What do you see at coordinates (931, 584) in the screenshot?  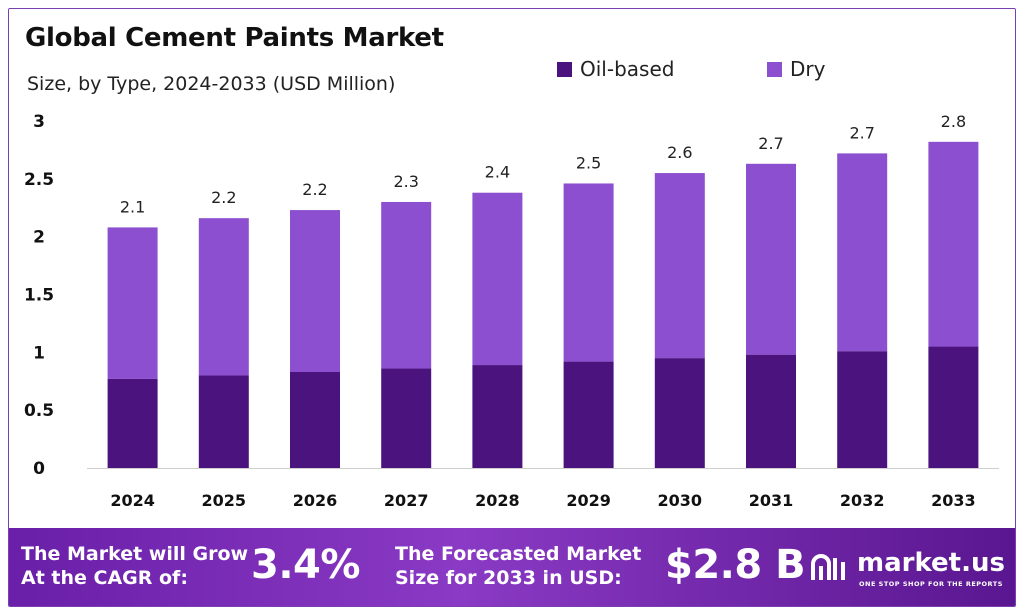 I see `market-us-tagline: ONE STOP SHOP FOR THE REPORTS` at bounding box center [931, 584].